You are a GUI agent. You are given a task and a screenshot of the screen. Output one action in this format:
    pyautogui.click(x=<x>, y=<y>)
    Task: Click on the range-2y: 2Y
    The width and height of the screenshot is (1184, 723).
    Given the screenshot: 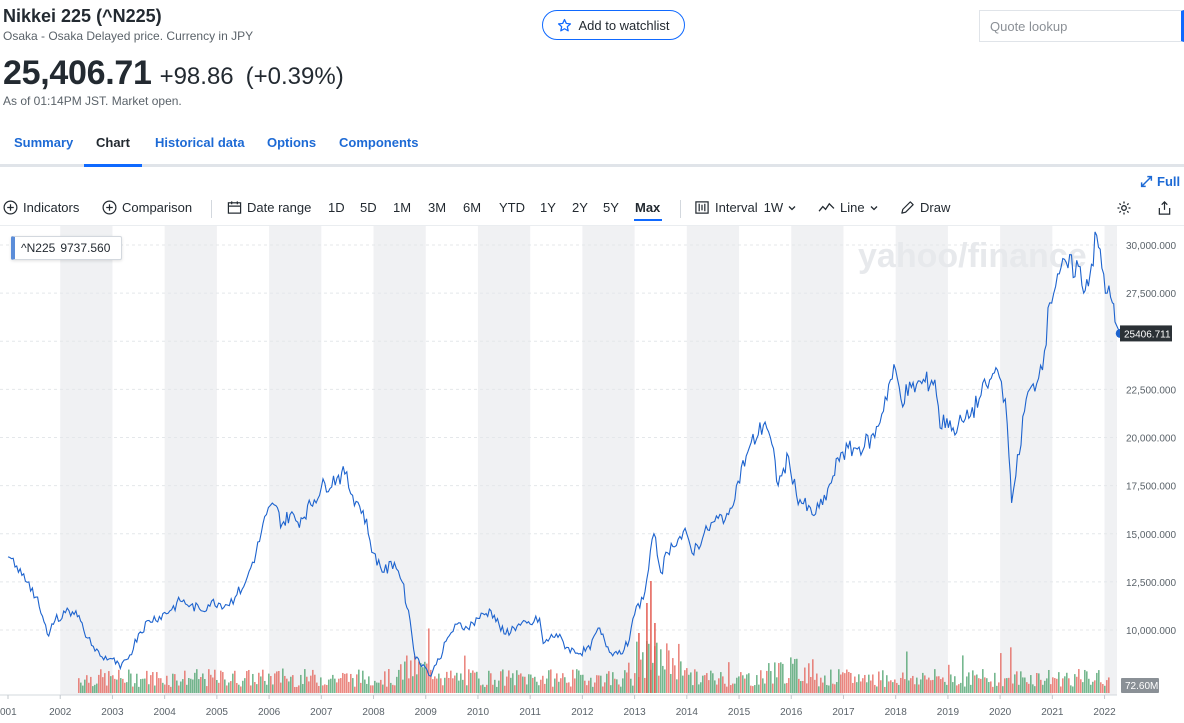 What is the action you would take?
    pyautogui.click(x=580, y=207)
    